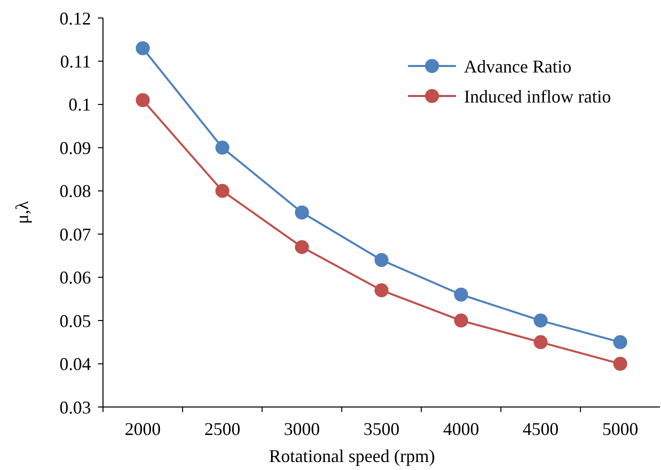 Image resolution: width=661 pixels, height=470 pixels. I want to click on y-tick-label: 0.03, so click(75, 407).